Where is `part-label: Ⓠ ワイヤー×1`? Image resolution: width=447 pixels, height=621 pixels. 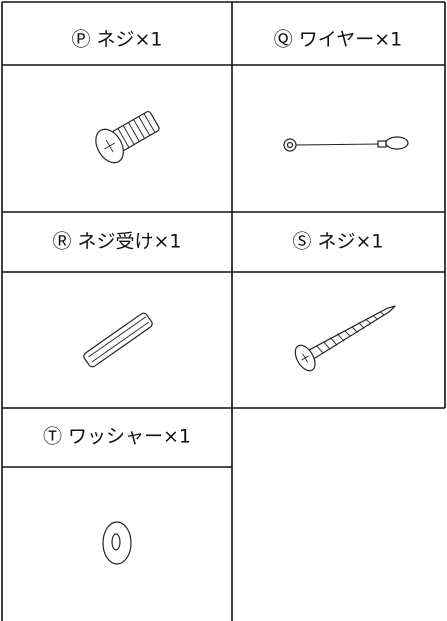
part-label: Ⓠ ワイヤー×1 is located at coordinates (338, 40).